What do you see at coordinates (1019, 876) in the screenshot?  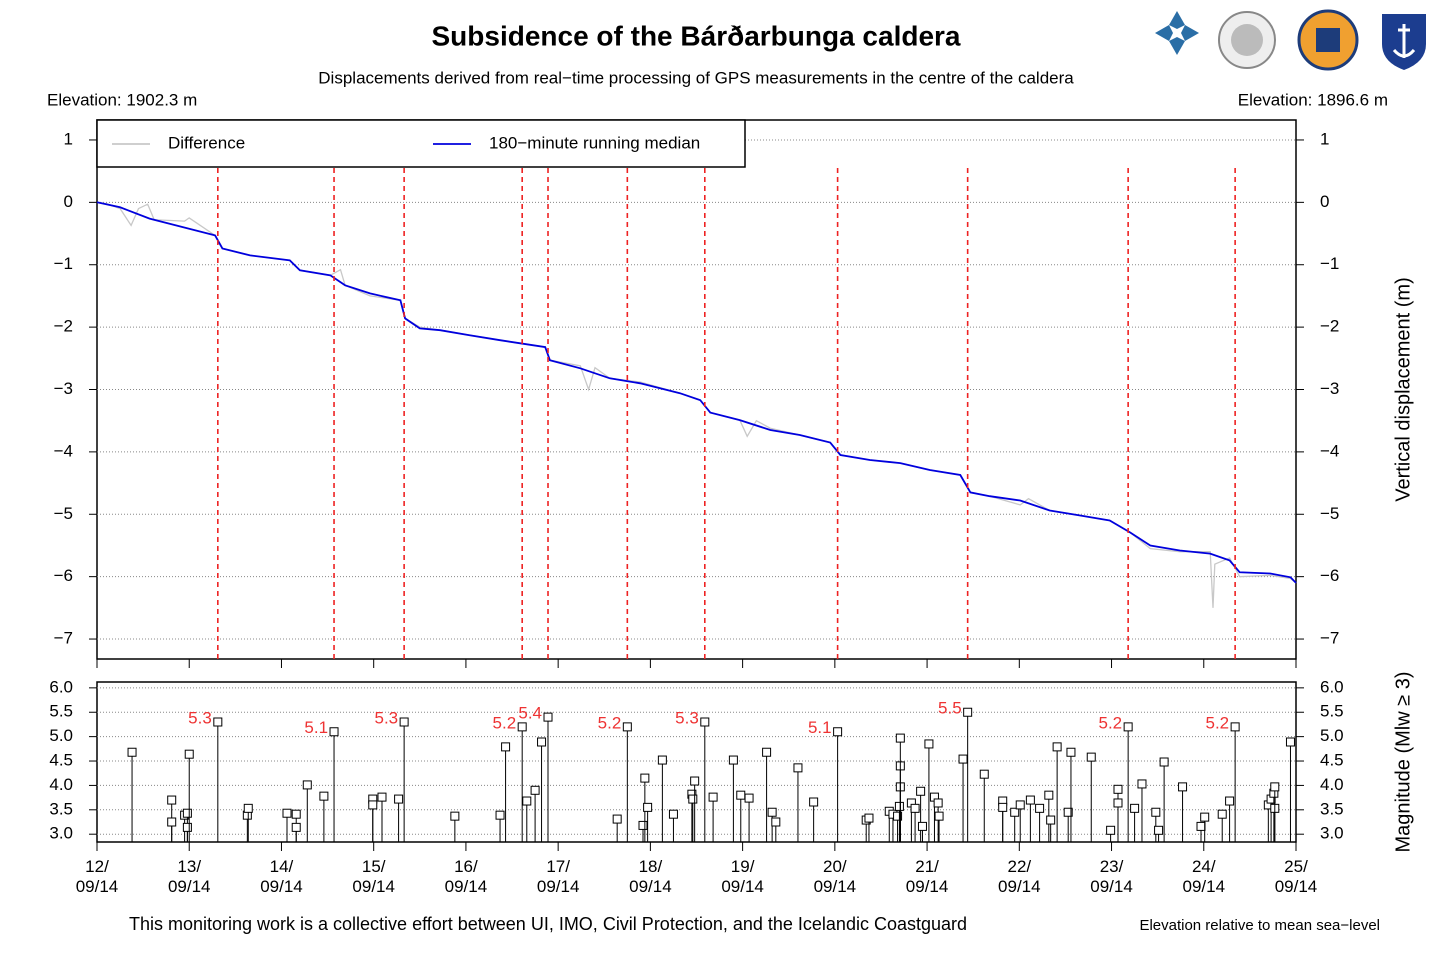 I see `x-tick-label: 22/09/14` at bounding box center [1019, 876].